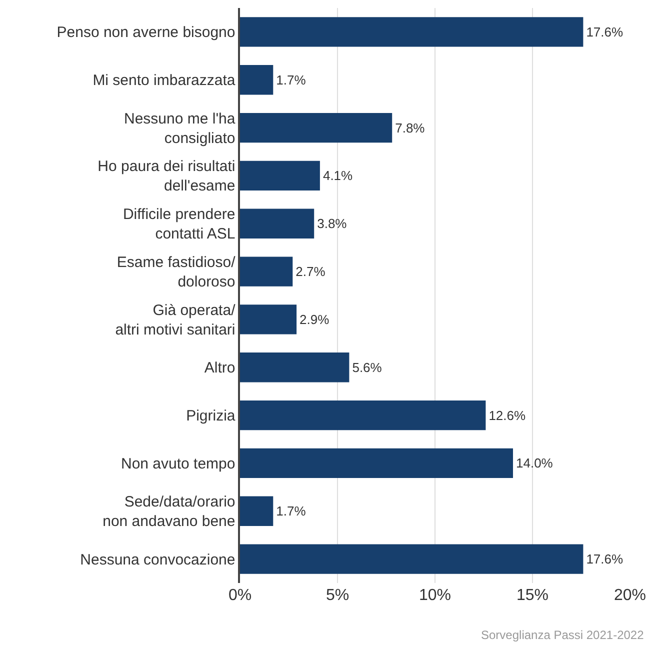 The width and height of the screenshot is (654, 645). What do you see at coordinates (178, 463) in the screenshot?
I see `y-tick-label: Non avuto tempo` at bounding box center [178, 463].